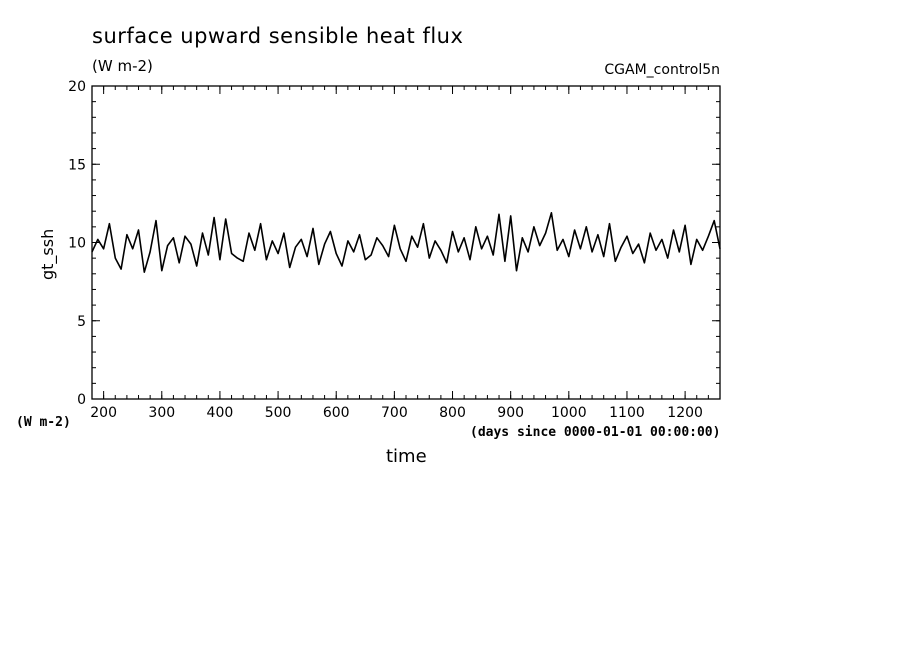  I want to click on x-tick-label: 1200, so click(685, 413).